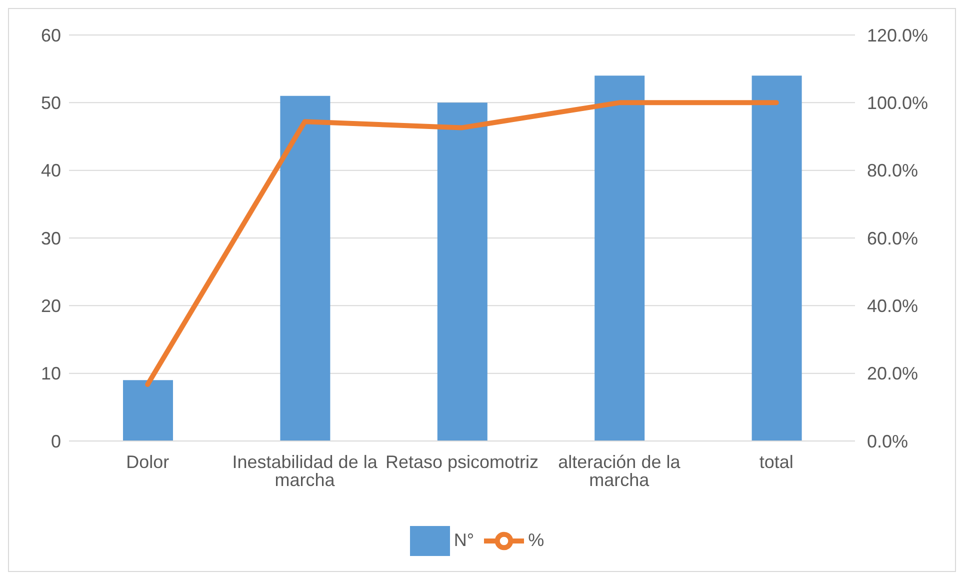 The height and width of the screenshot is (581, 964). I want to click on y-tick-label: 30, so click(50, 238).